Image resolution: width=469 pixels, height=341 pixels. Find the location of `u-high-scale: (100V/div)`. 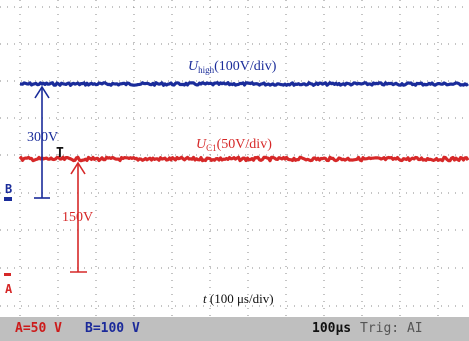

u-high-scale: (100V/div) is located at coordinates (245, 66).